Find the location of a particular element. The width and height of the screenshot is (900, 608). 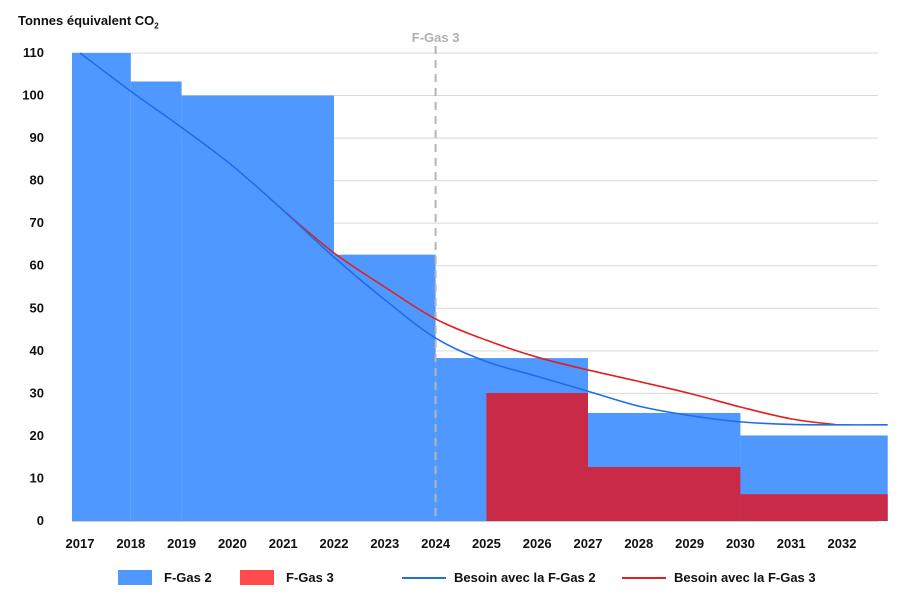

x-tick-2023: 2023 is located at coordinates (384, 543).